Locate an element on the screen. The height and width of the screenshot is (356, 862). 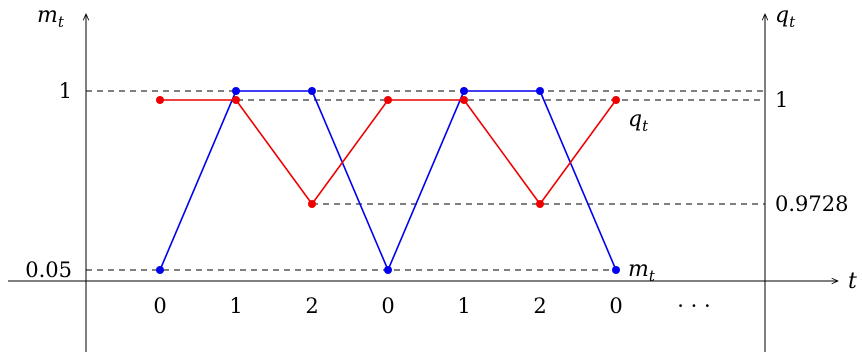
series-label-qt-main: q is located at coordinates (635, 119).